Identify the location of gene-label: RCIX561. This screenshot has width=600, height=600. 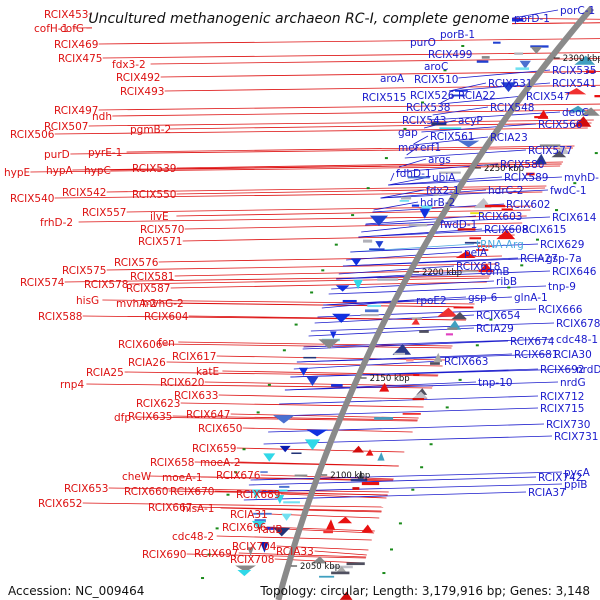
(452, 137).